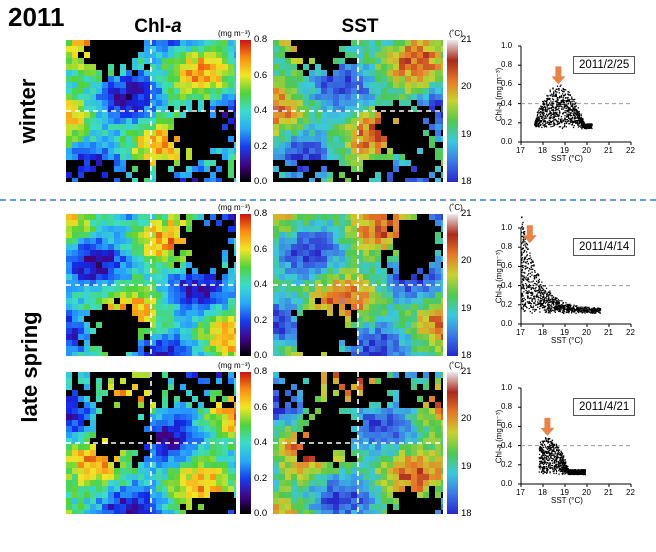  I want to click on sst-colorbar, so click(452, 285).